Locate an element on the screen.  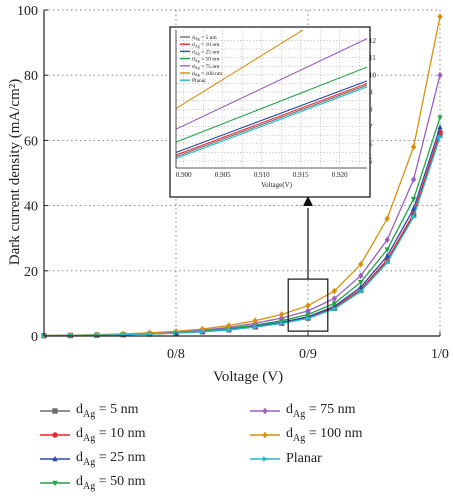
inset-legend-rest: = 10 nm is located at coordinates (210, 45).